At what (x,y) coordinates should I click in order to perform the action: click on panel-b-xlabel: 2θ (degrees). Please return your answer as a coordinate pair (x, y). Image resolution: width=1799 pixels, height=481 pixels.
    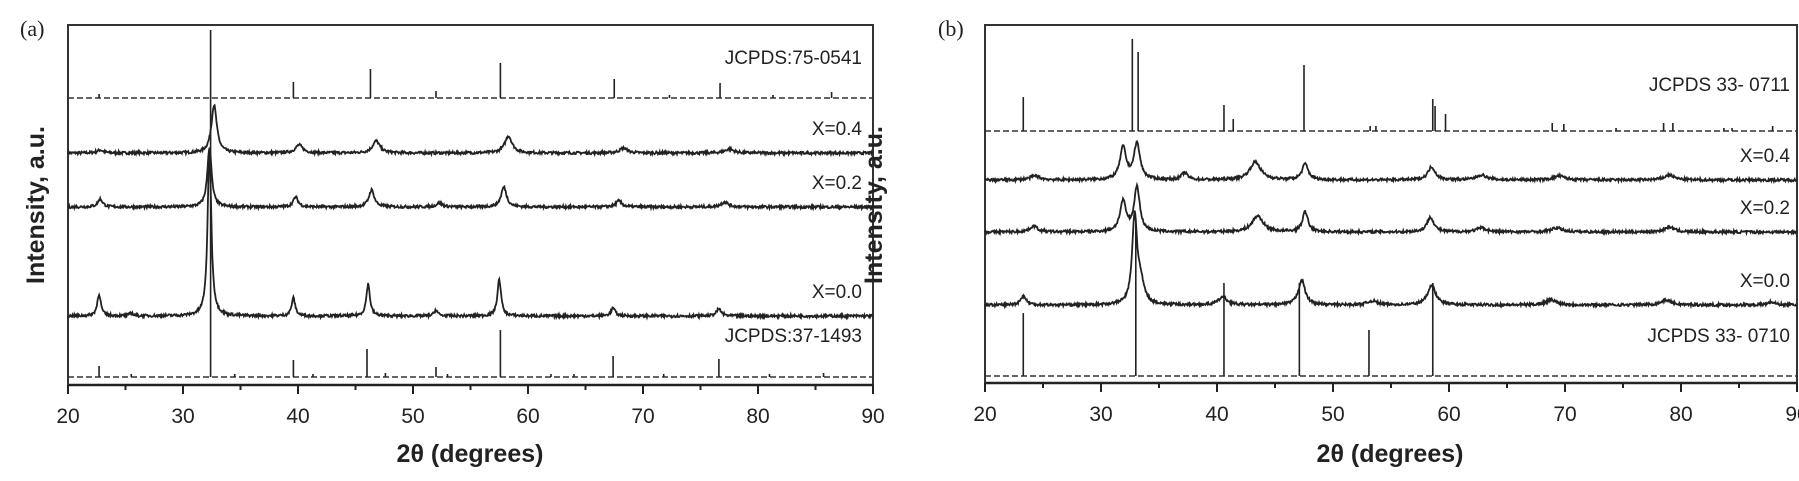
    Looking at the image, I should click on (1390, 454).